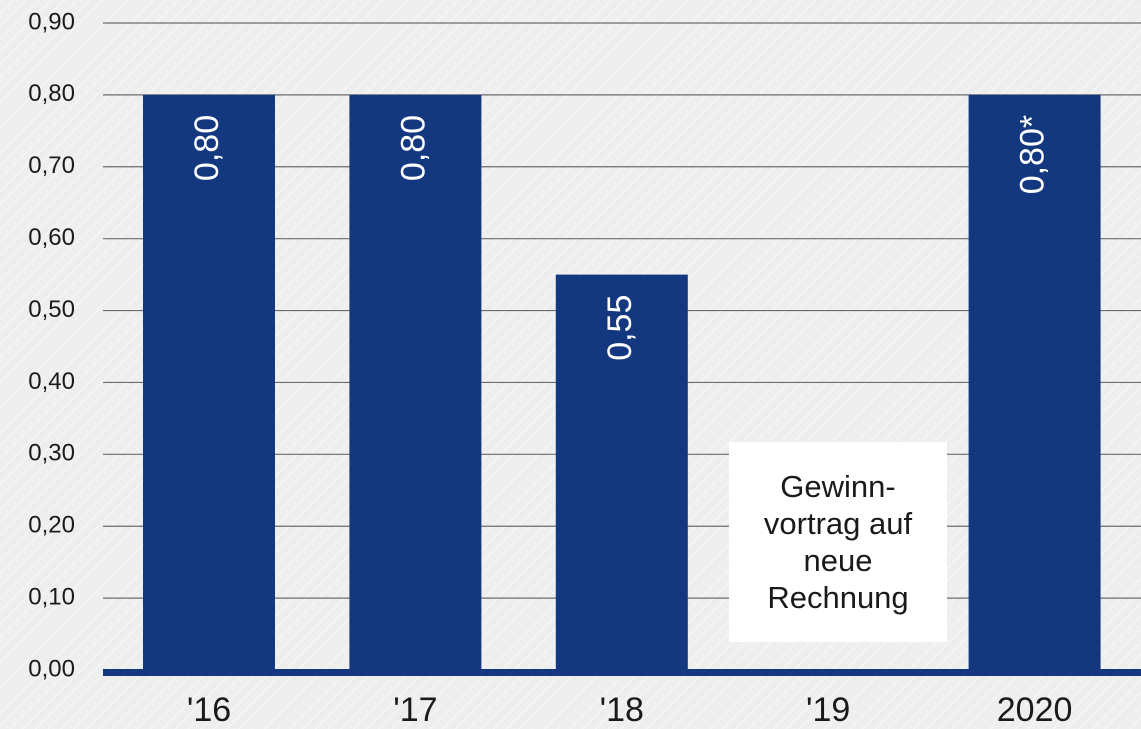 The width and height of the screenshot is (1141, 729). I want to click on x-axis-category-labels: '16 '17 '18 '19 2020, so click(630, 710).